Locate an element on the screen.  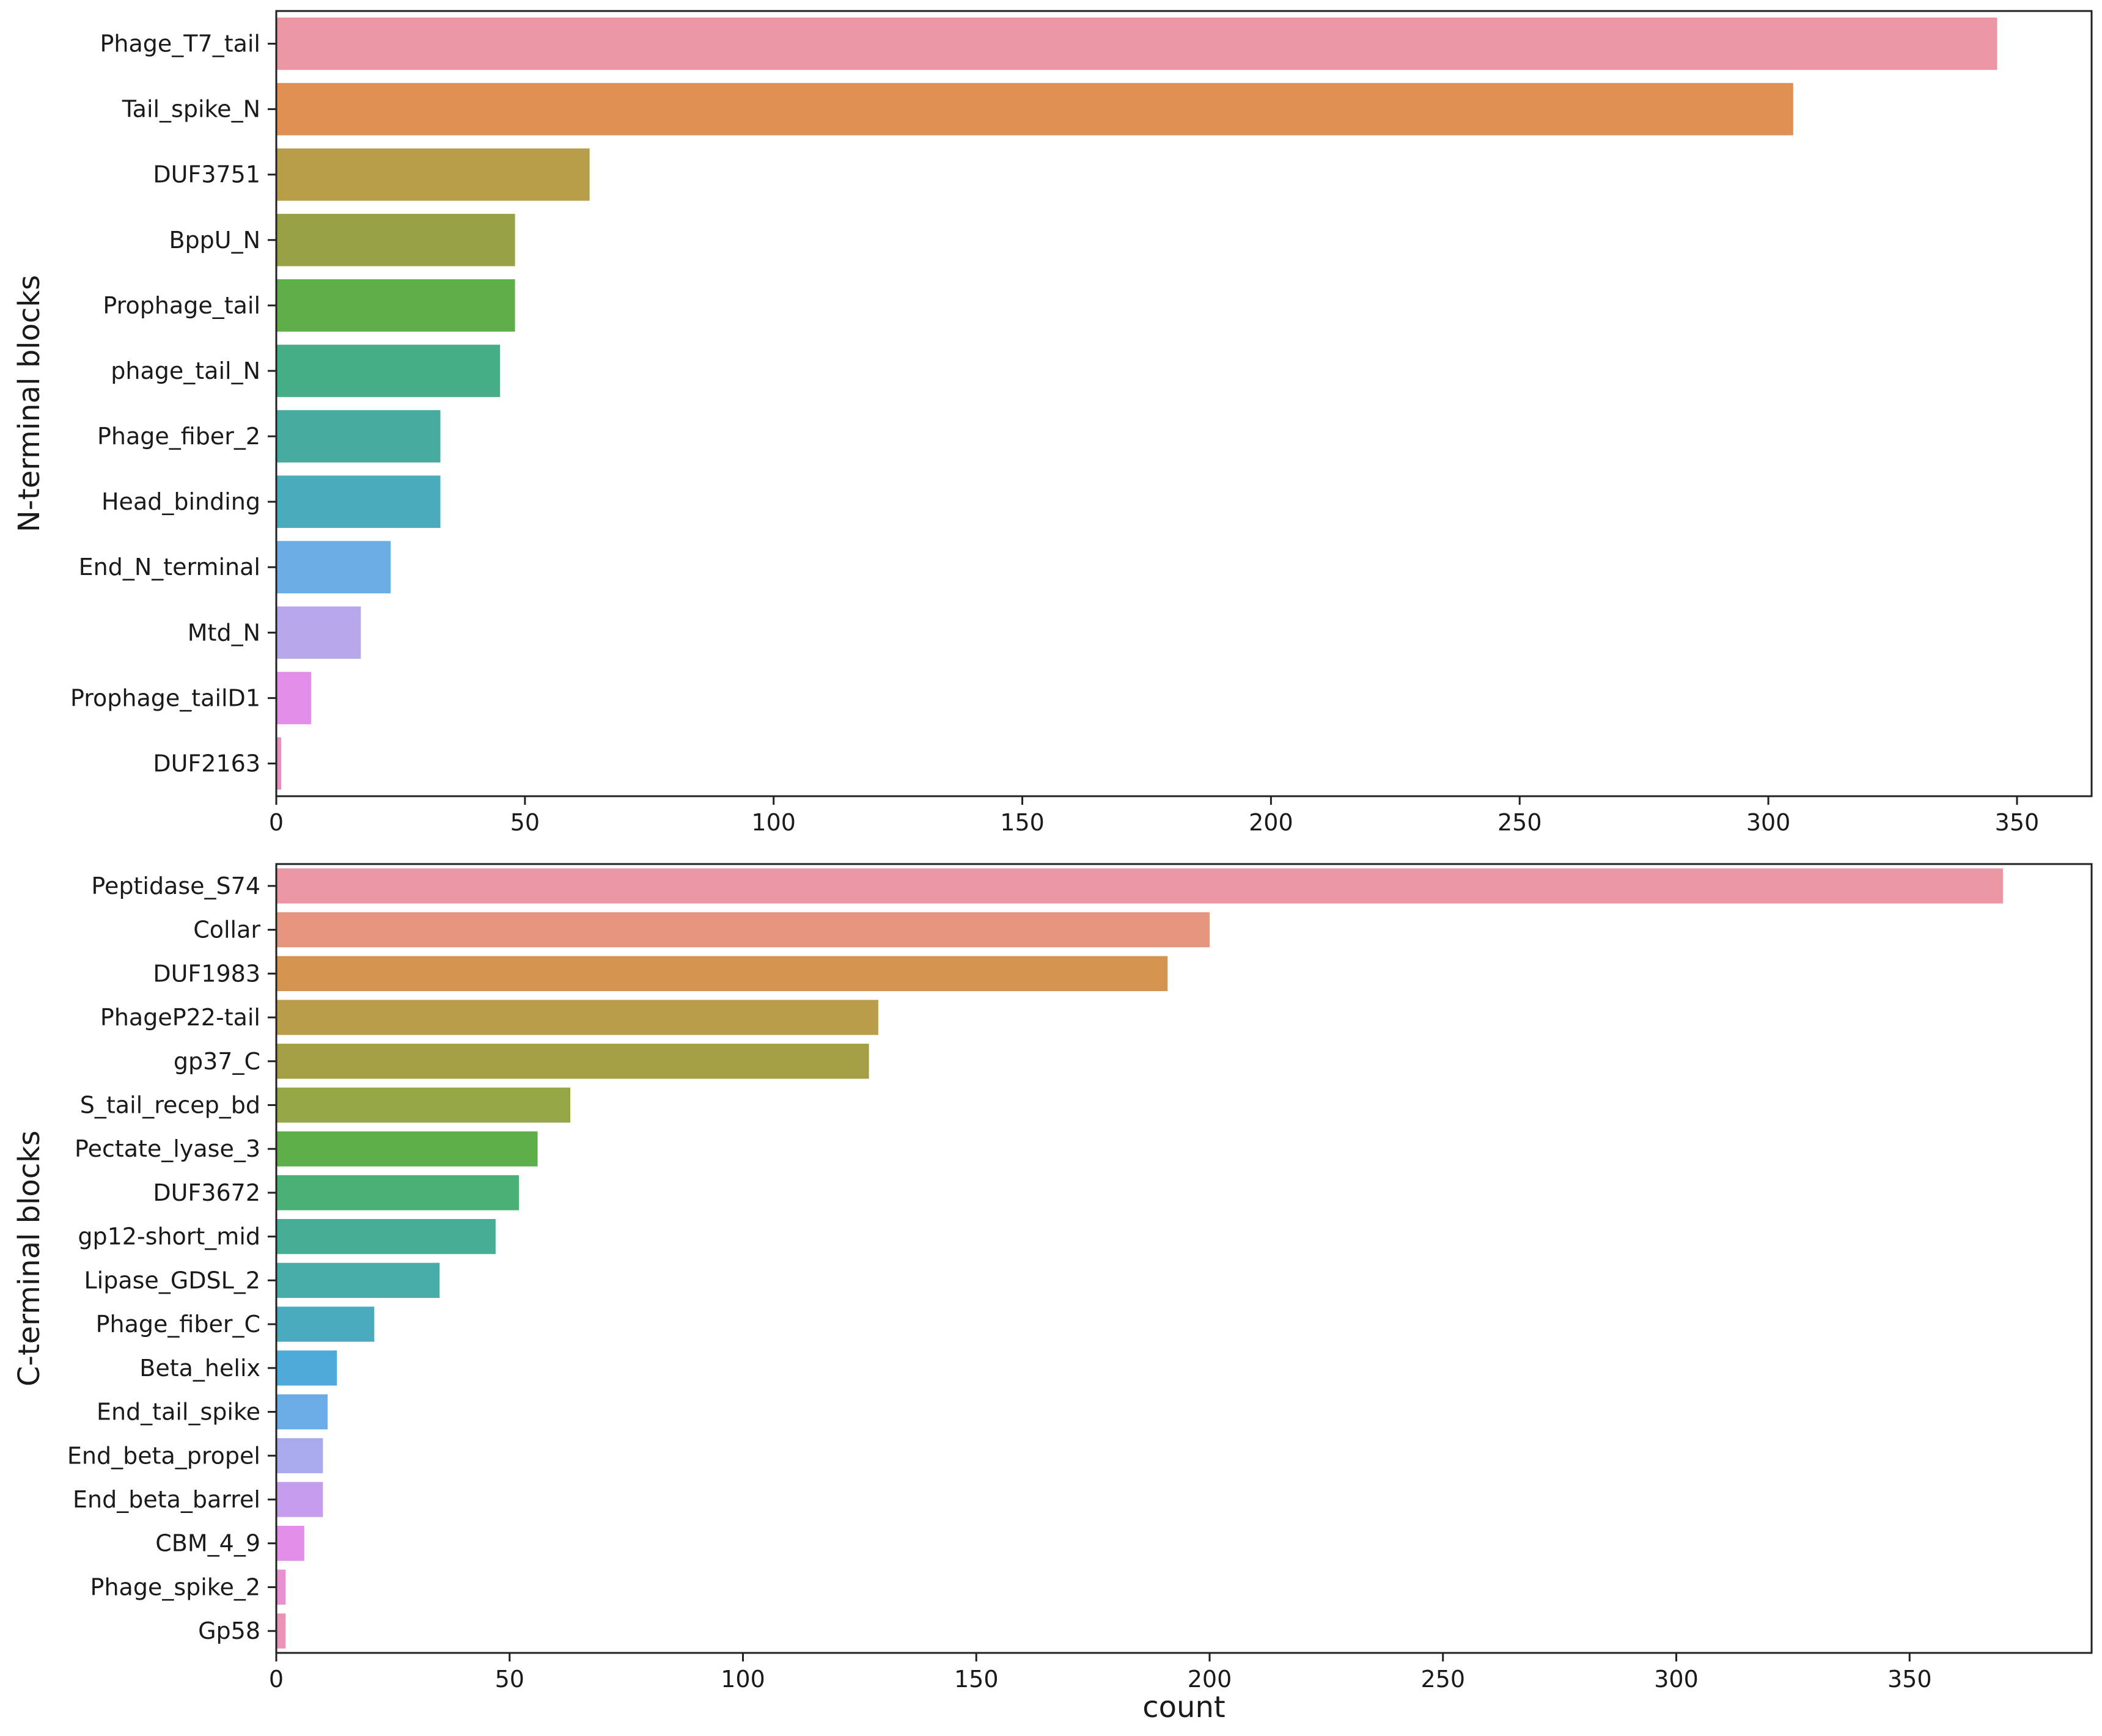
bar-head-binding is located at coordinates (359, 501).